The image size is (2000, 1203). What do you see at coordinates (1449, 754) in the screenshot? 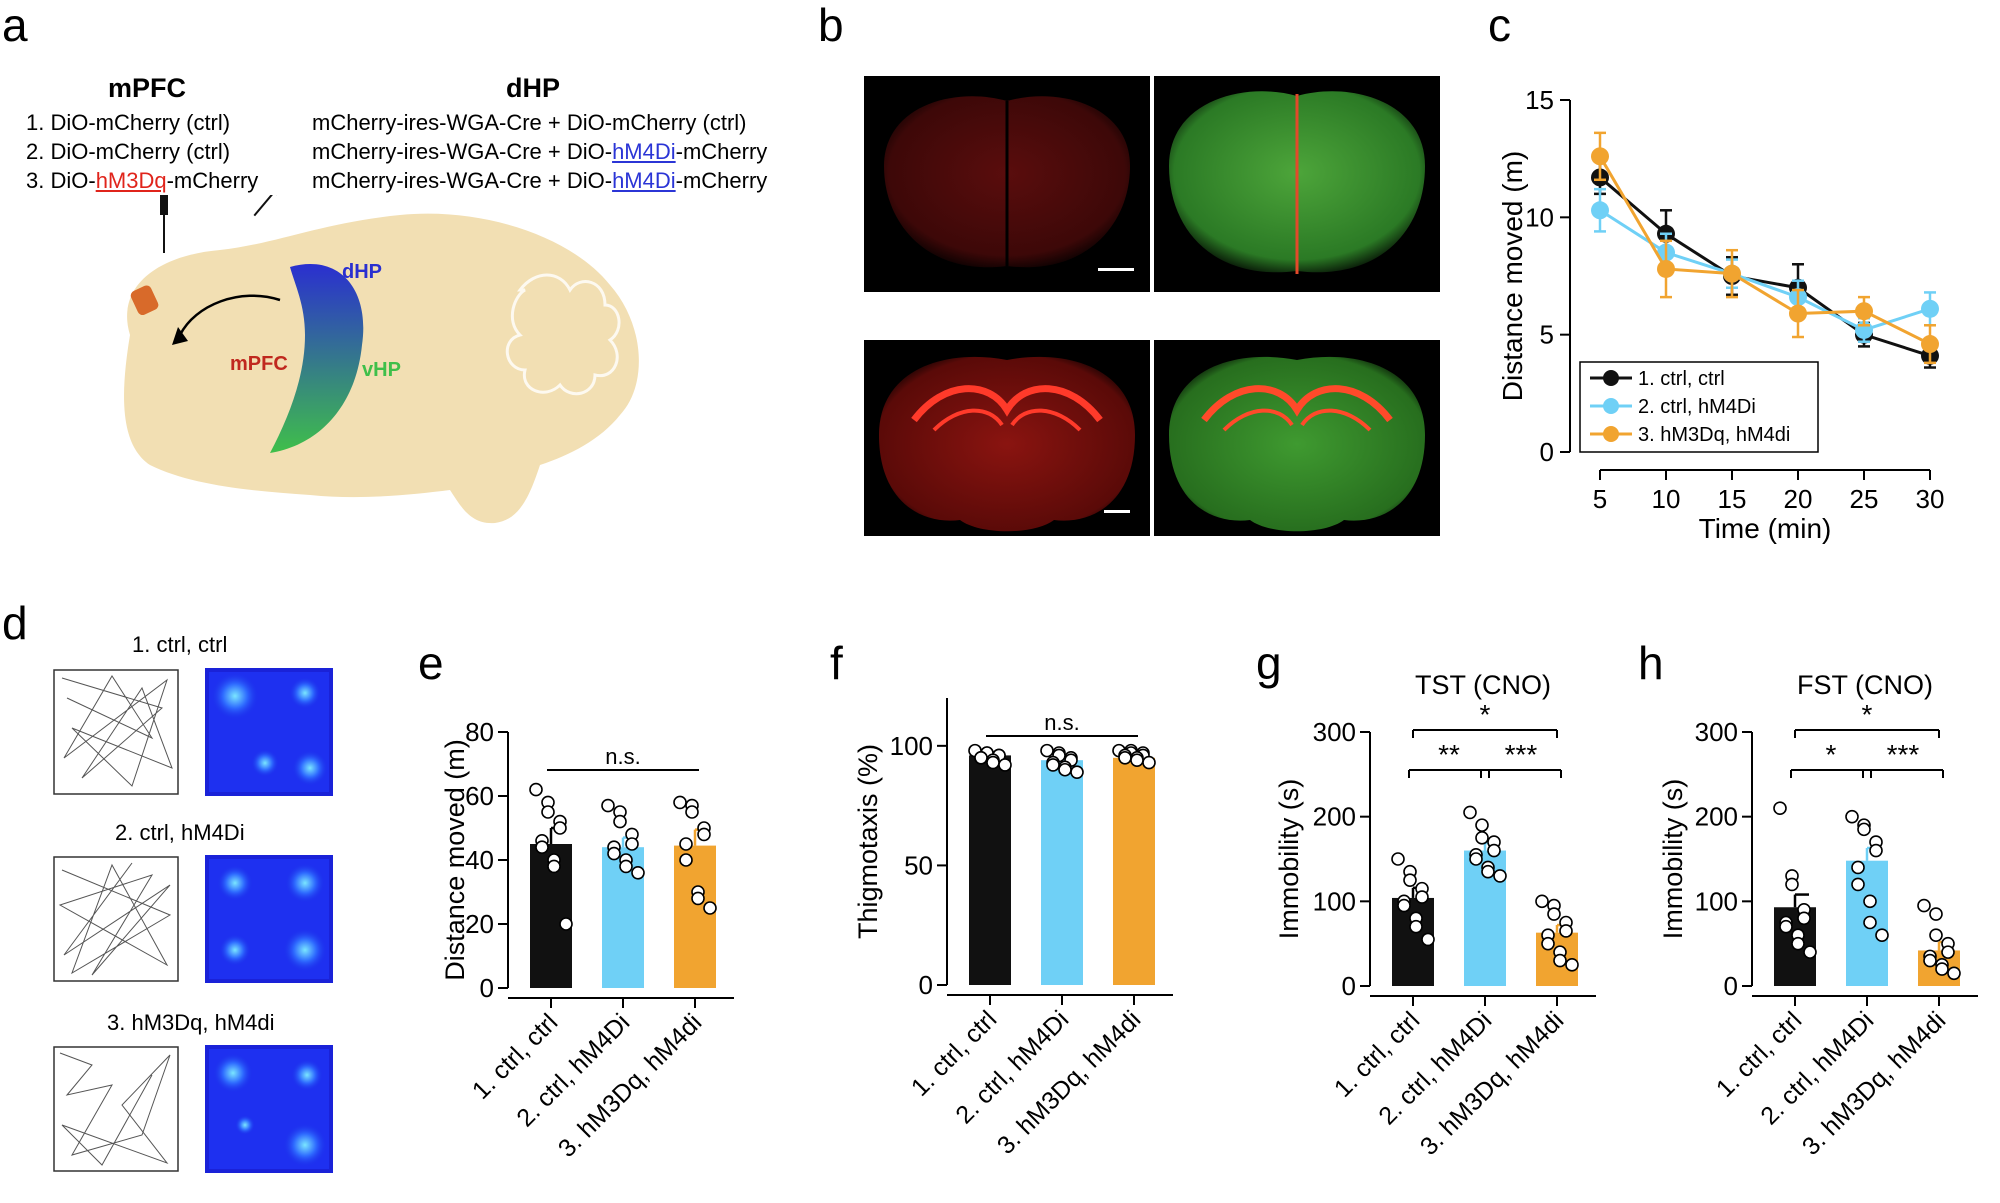
I see `significance-label: **` at bounding box center [1449, 754].